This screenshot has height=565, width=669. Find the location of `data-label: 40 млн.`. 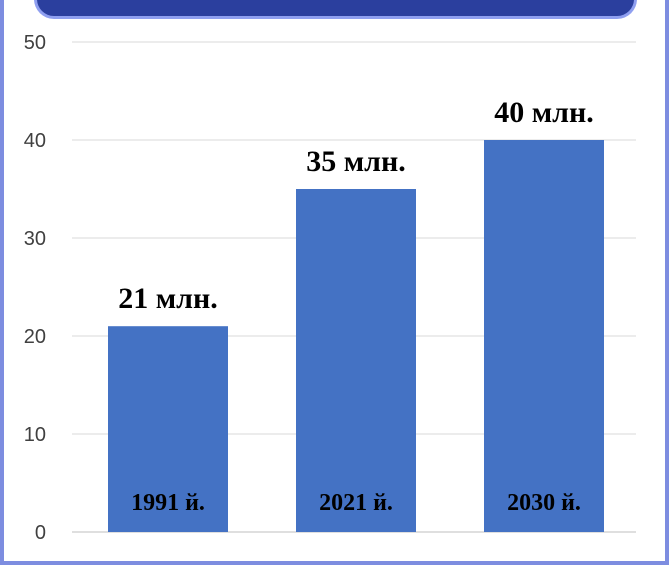

data-label: 40 млн. is located at coordinates (544, 112).